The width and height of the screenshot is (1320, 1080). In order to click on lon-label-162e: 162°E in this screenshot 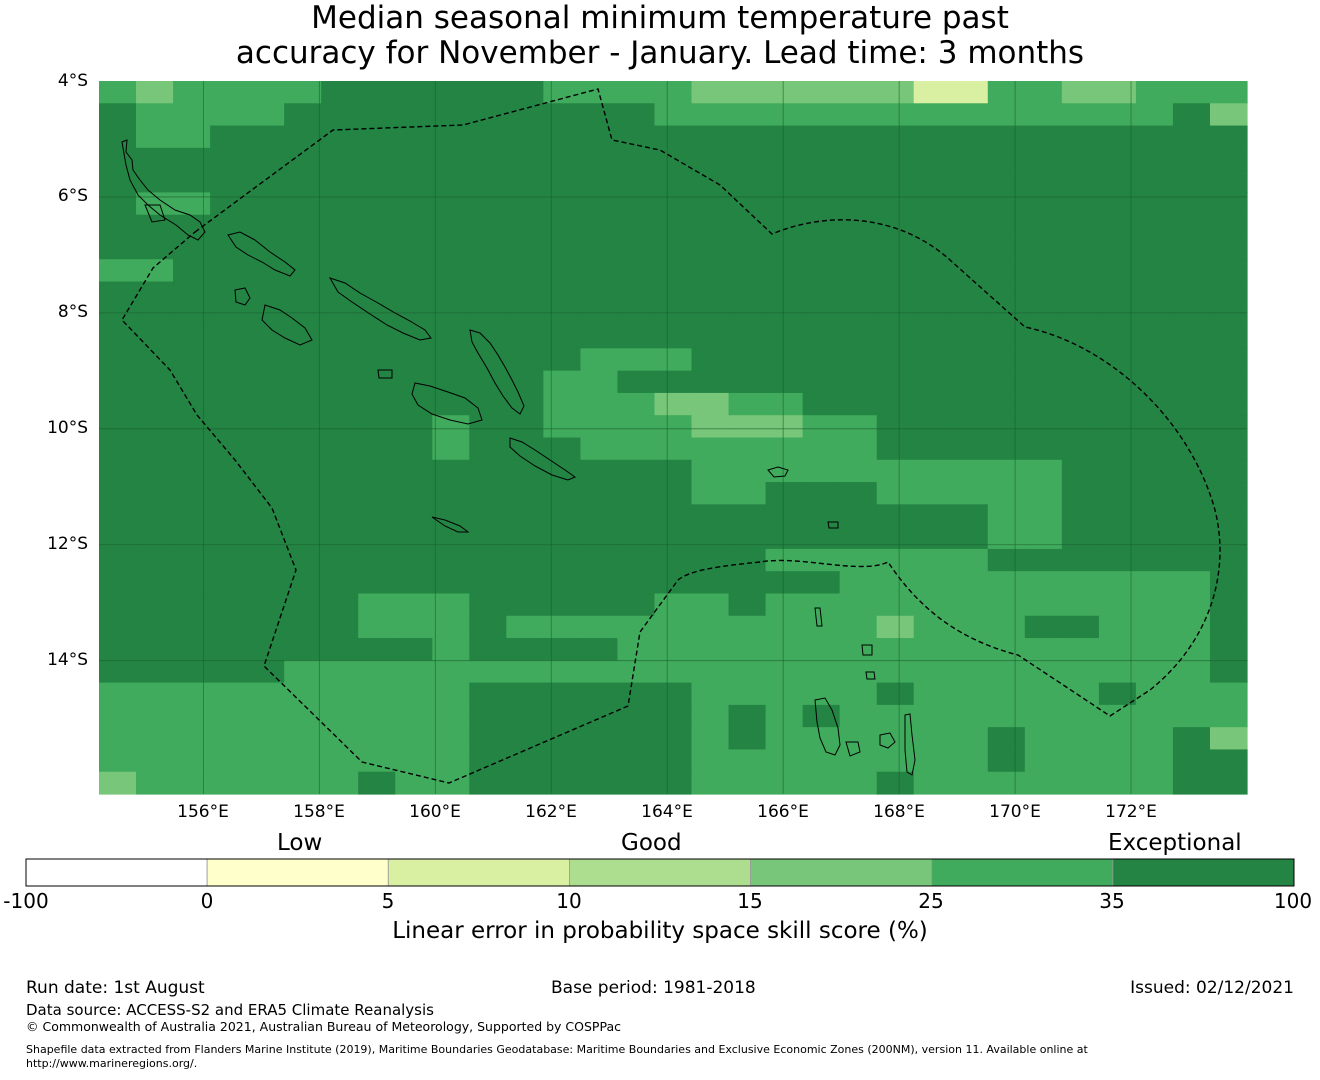, I will do `click(551, 812)`.